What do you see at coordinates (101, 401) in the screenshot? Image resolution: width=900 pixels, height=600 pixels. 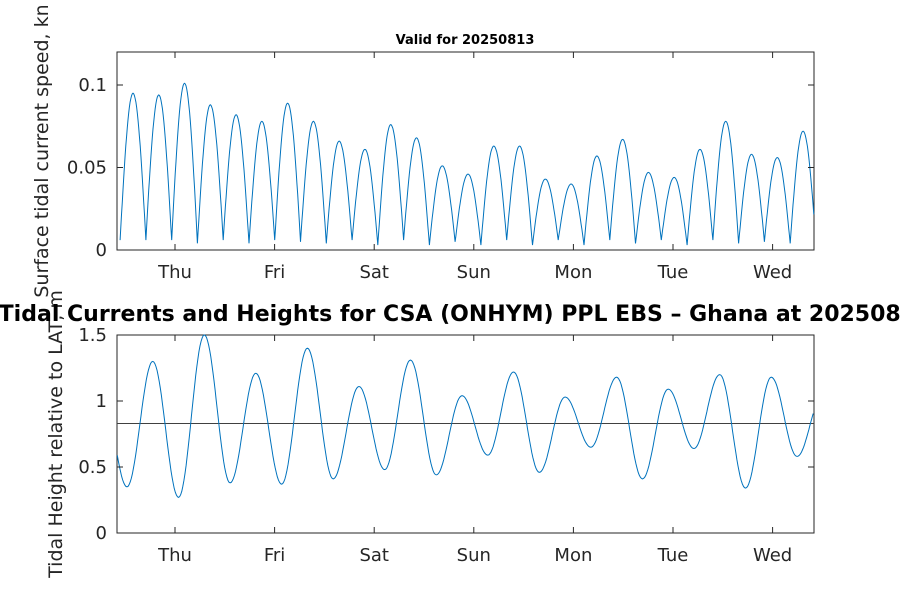 I see `tidal-height-y-tick-label: 1` at bounding box center [101, 401].